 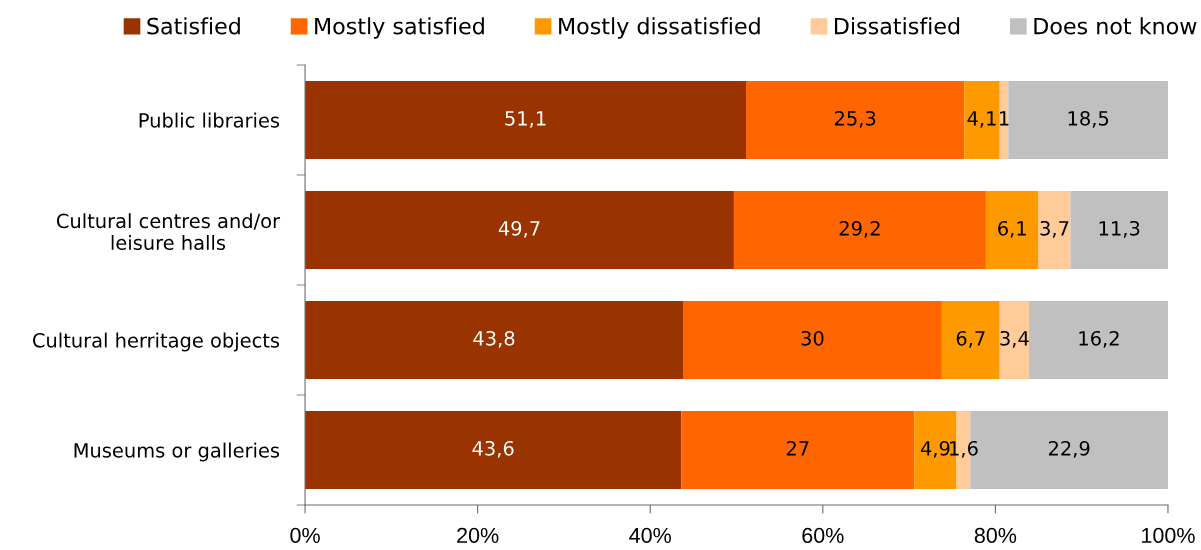 I want to click on data-label: 27, so click(x=797, y=448).